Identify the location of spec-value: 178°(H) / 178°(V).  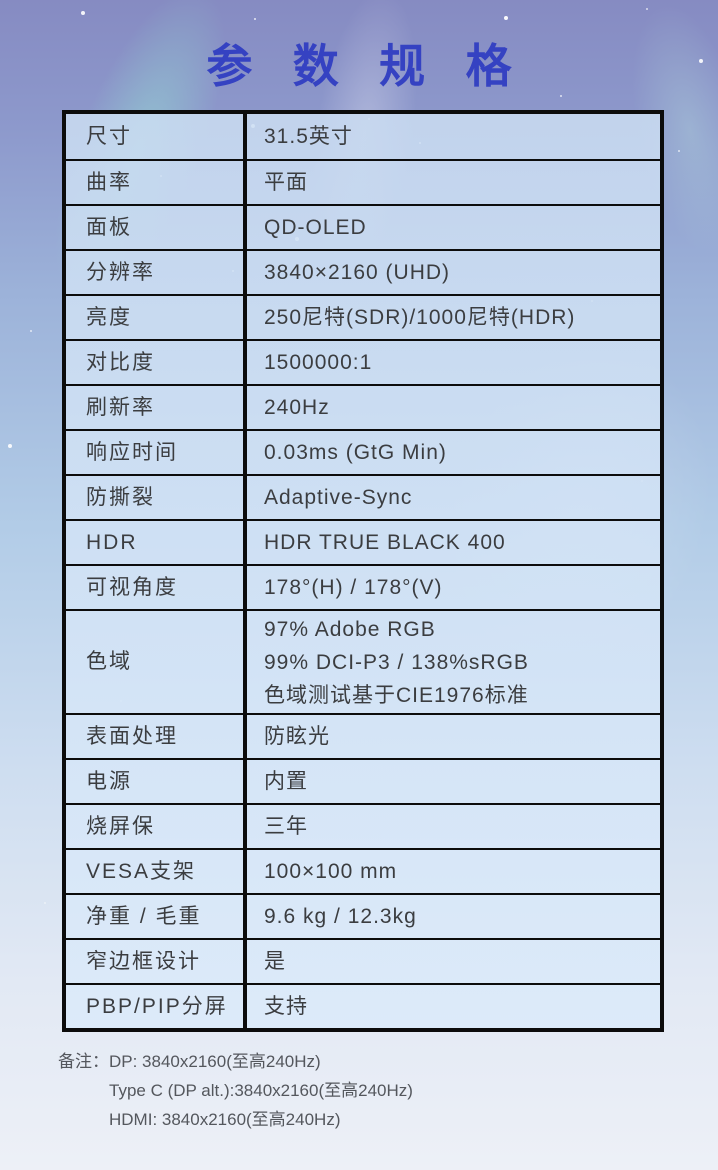
(453, 587).